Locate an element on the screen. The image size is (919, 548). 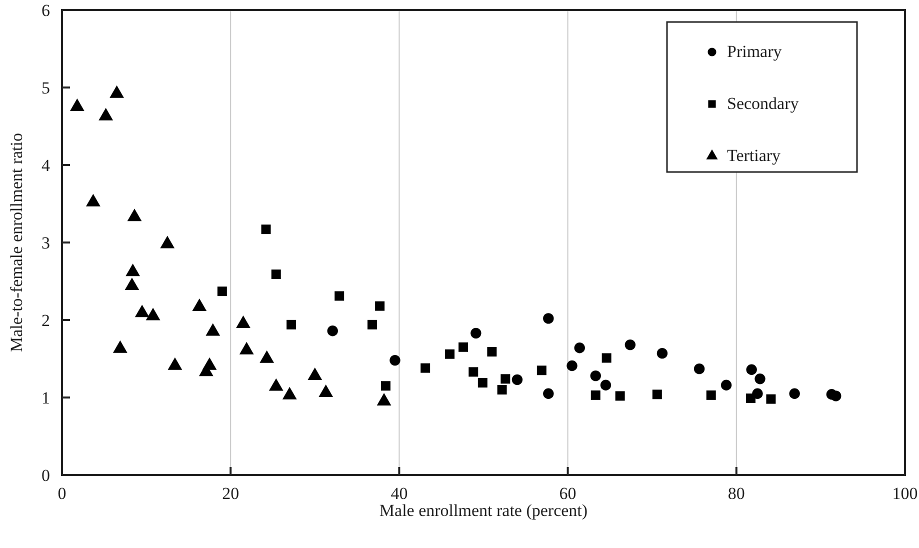
x-tick-label: 60 is located at coordinates (567, 493).